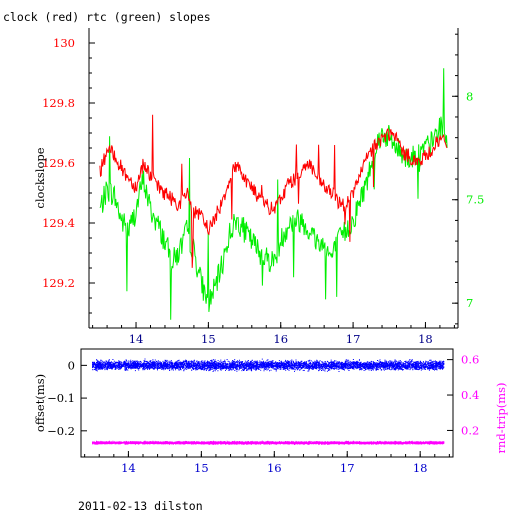 Image resolution: width=512 pixels, height=512 pixels. What do you see at coordinates (470, 430) in the screenshot?
I see `bottom-y2-tick-label: 0.2` at bounding box center [470, 430].